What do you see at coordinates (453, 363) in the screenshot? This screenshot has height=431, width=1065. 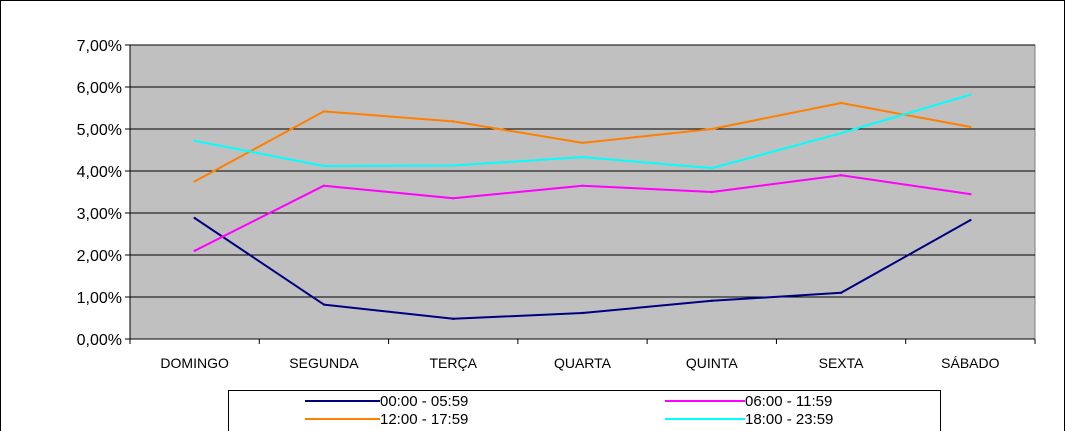 I see `x-tick-label: TERÇA` at bounding box center [453, 363].